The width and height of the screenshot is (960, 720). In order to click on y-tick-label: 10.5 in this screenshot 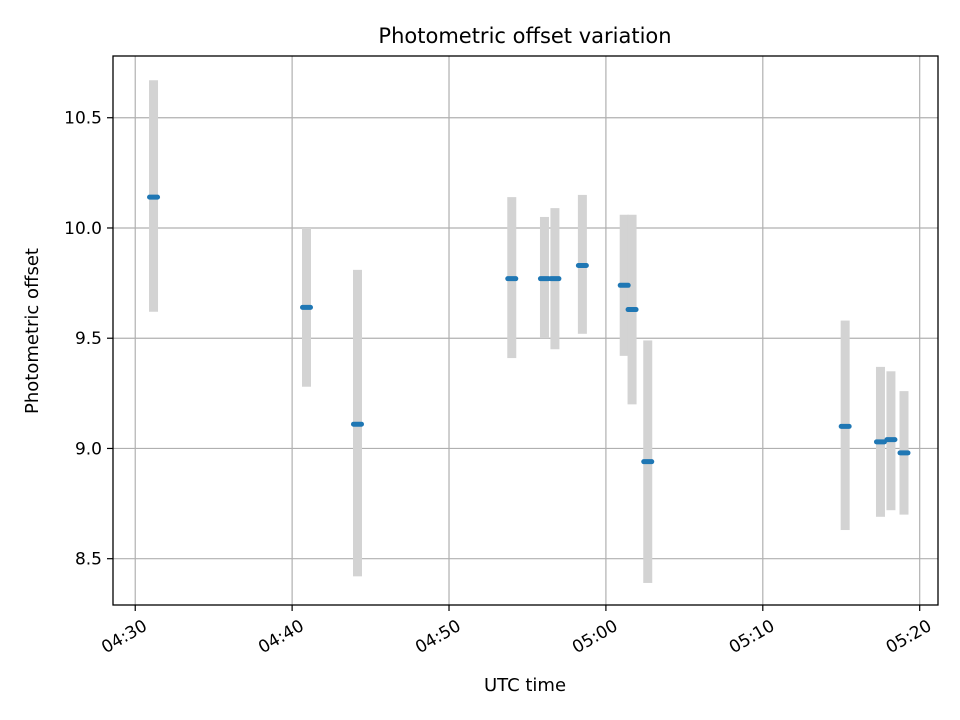, I will do `click(83, 119)`.